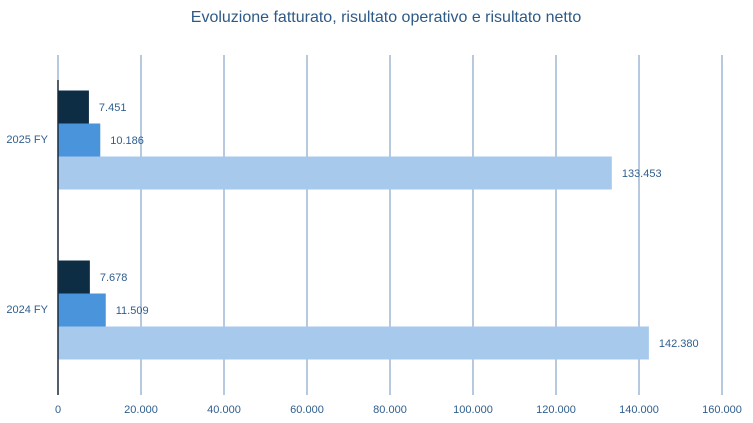 The width and height of the screenshot is (753, 423). I want to click on x-tick-label: 0, so click(58, 410).